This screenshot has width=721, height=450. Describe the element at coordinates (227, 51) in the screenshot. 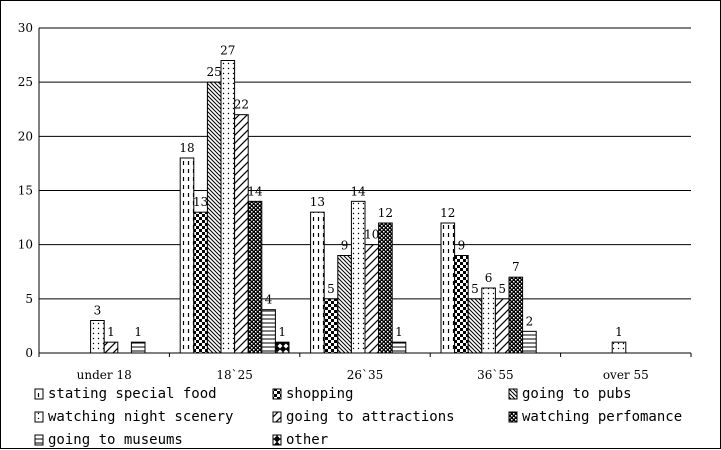

I see `data-label: 27` at that location.